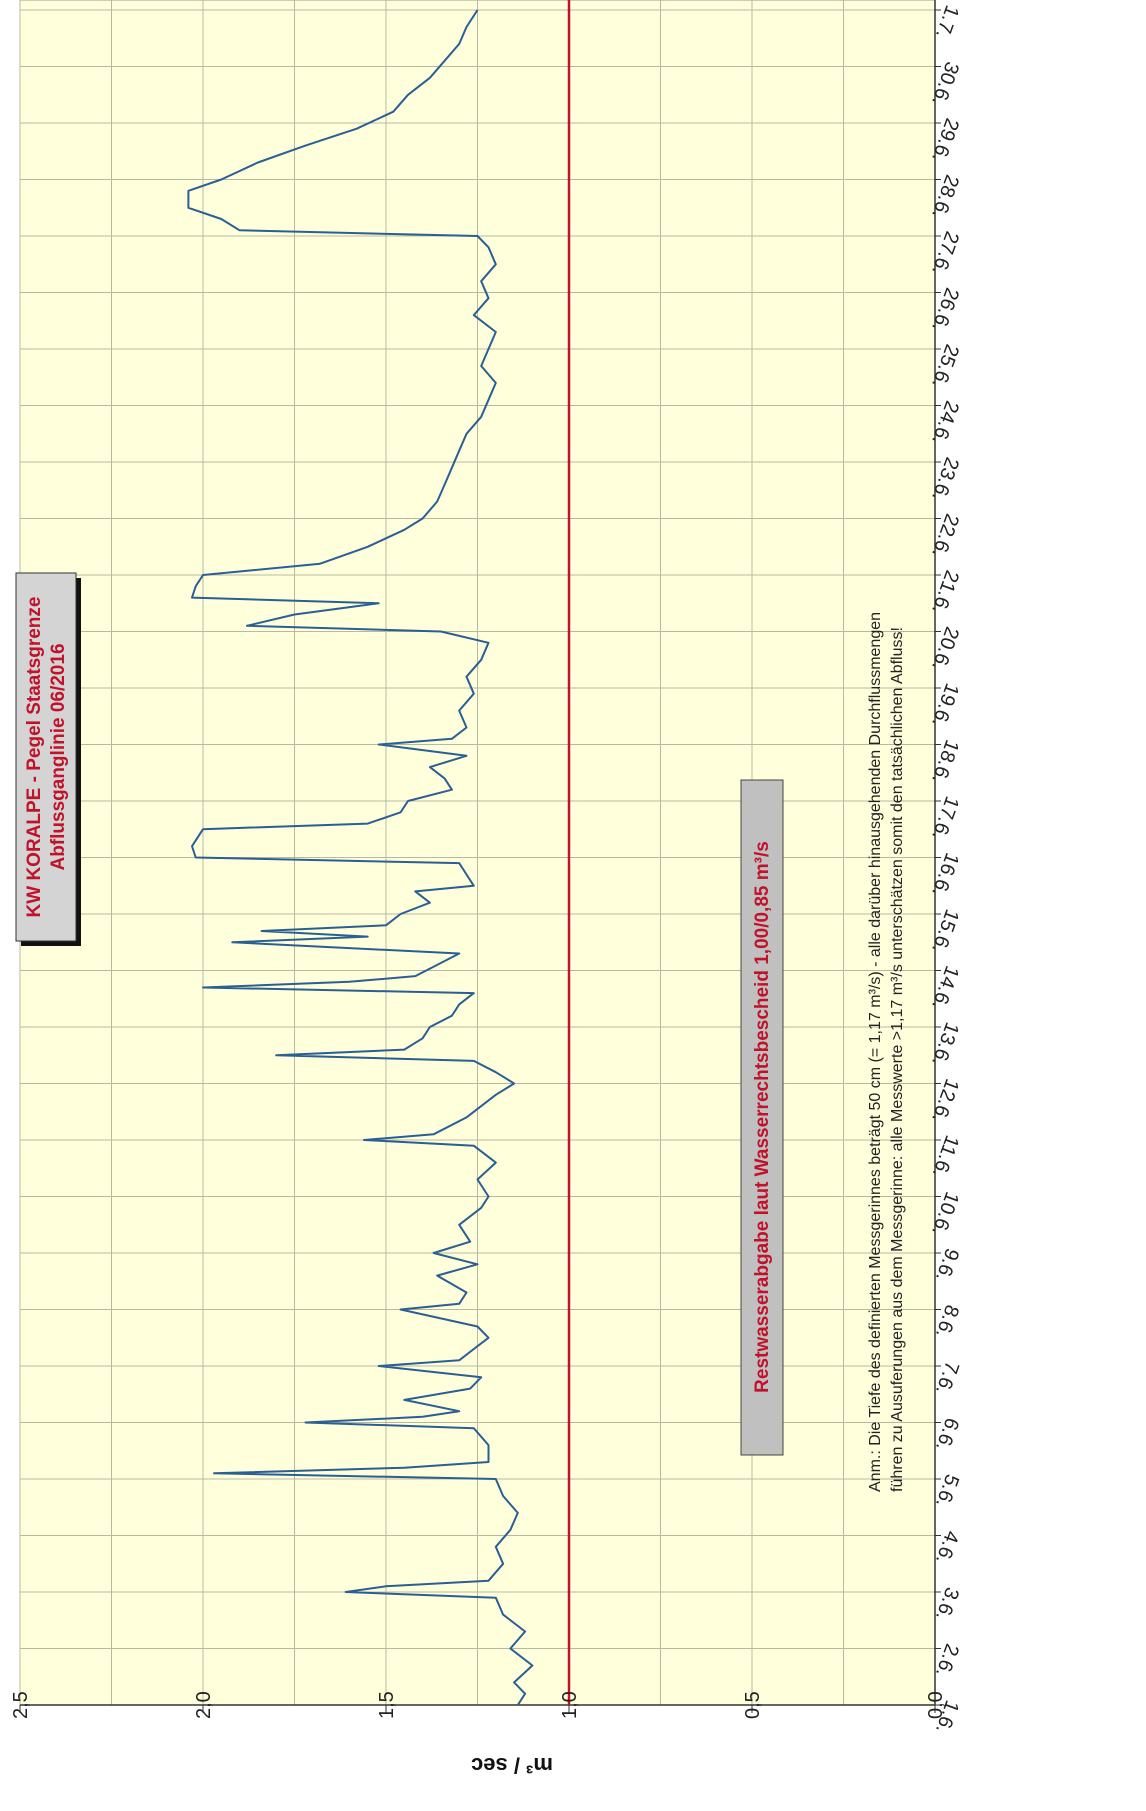  I want to click on value-tick-label: 0,5, so click(753, 1705).